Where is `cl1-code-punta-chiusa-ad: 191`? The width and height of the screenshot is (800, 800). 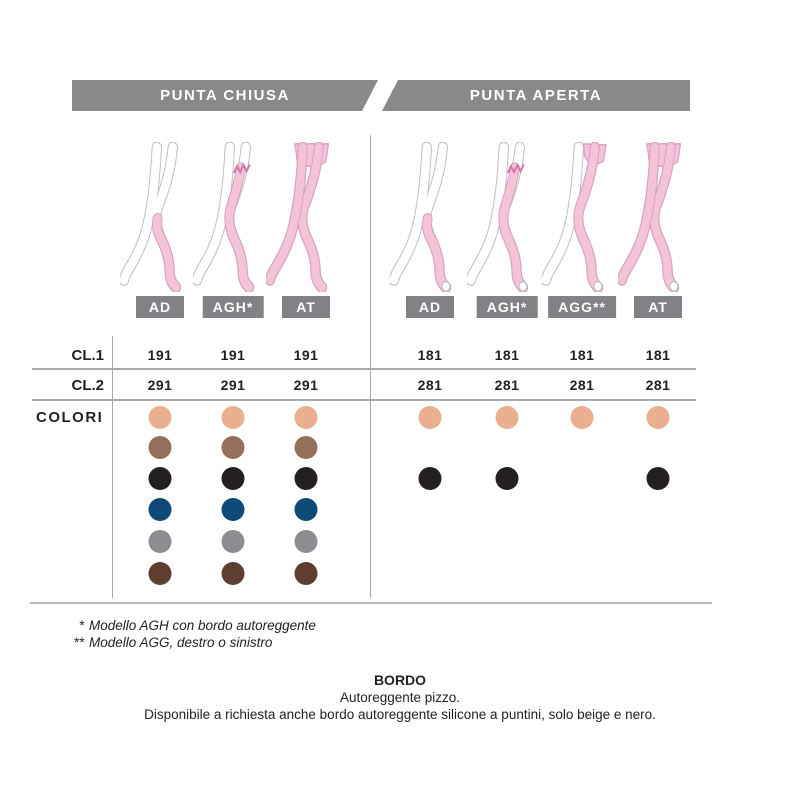 cl1-code-punta-chiusa-ad: 191 is located at coordinates (160, 355).